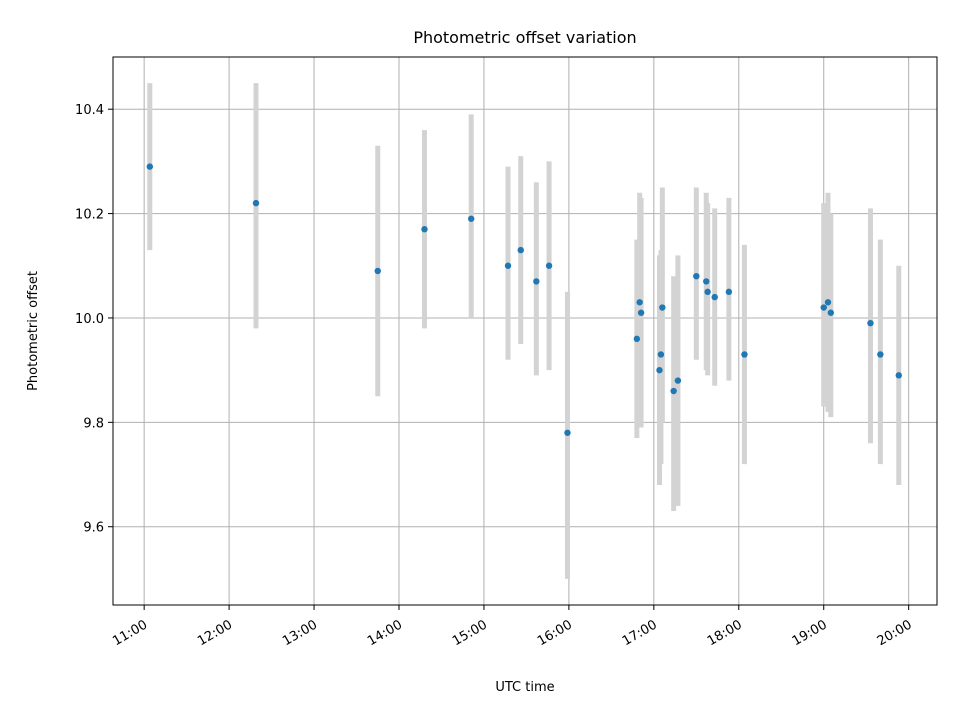 The height and width of the screenshot is (720, 960). I want to click on y-tick-label: 10.2, so click(89, 215).